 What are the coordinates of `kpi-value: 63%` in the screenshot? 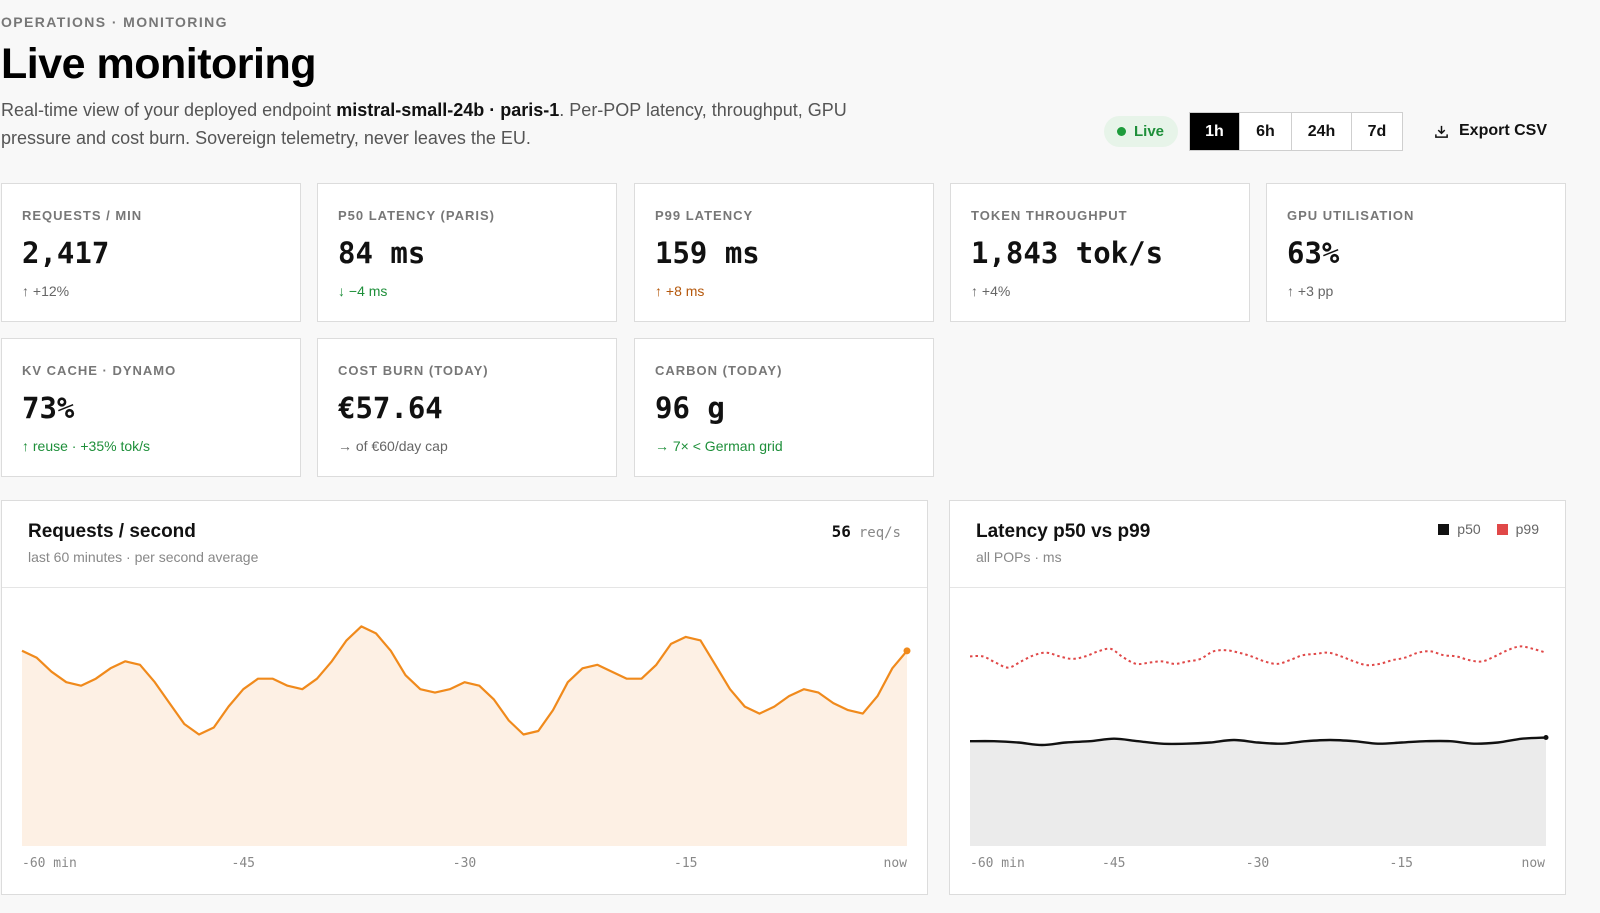 It's located at (1313, 253).